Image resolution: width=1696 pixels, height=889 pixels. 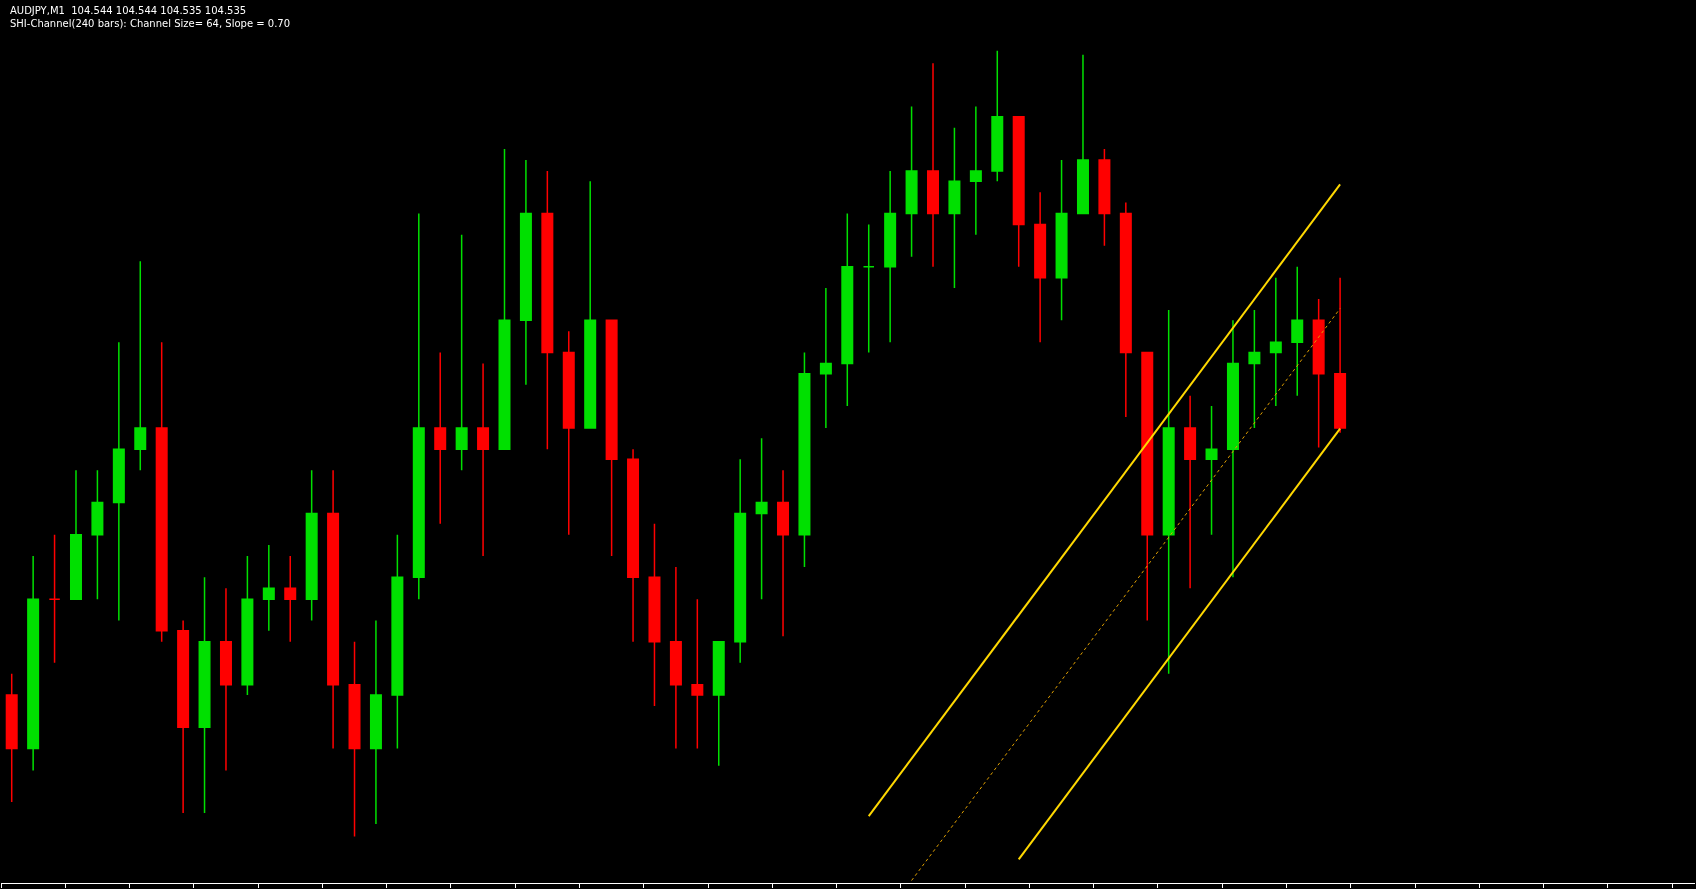 What do you see at coordinates (128, 10) in the screenshot?
I see `chart-title: AUDJPY,M1 104.544 104.544 104.535 104.535` at bounding box center [128, 10].